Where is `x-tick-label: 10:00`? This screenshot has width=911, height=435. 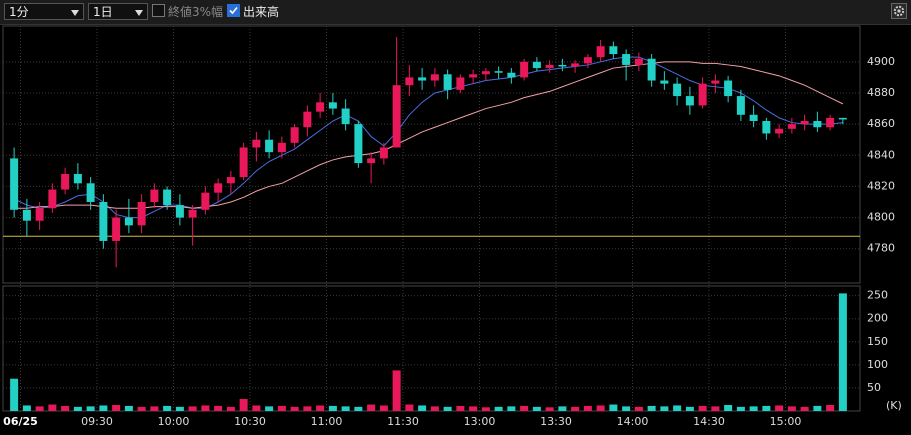
x-tick-label: 10:00 is located at coordinates (174, 421).